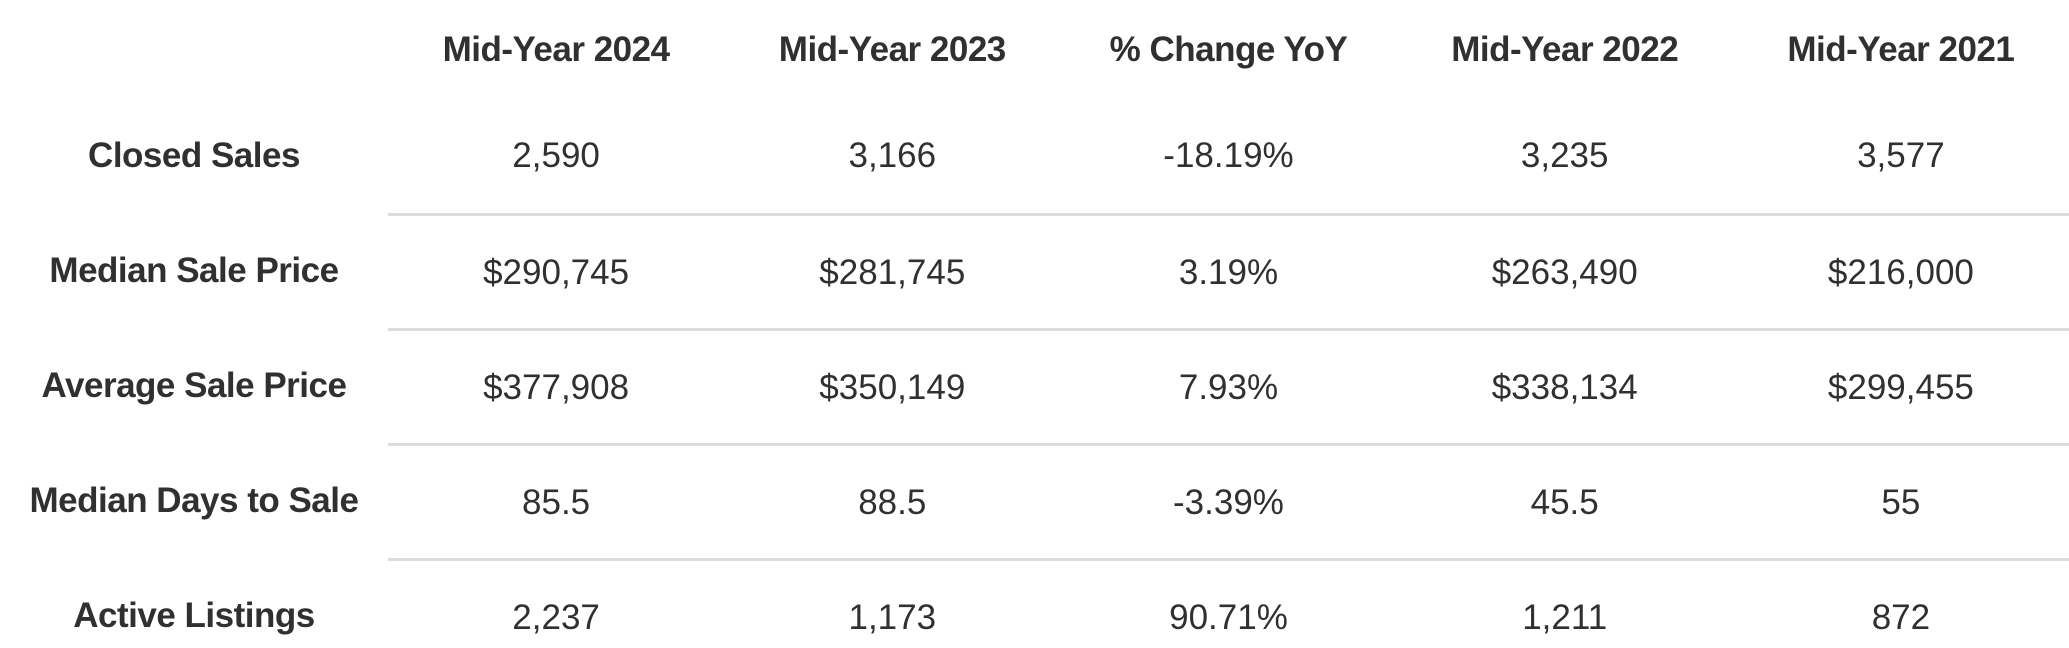  What do you see at coordinates (892, 603) in the screenshot?
I see `table-cell: 1,173` at bounding box center [892, 603].